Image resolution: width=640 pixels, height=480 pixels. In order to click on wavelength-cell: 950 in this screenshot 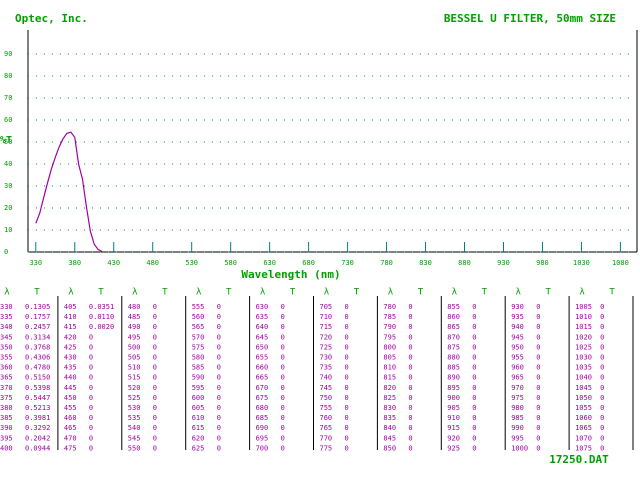, I will do `click(517, 347)`.